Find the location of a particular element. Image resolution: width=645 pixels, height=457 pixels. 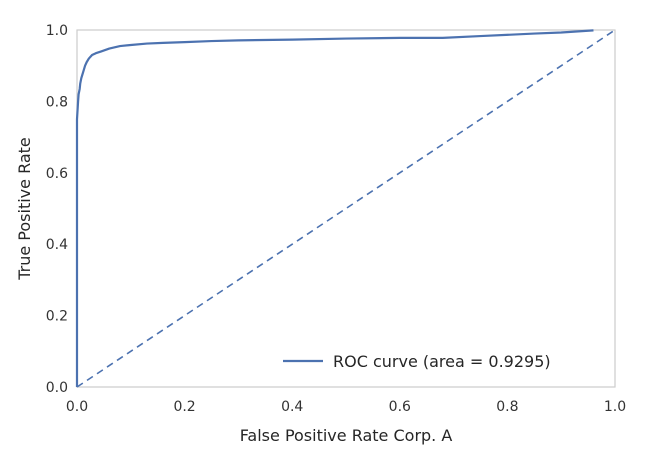

y-tick-label: 0.8 is located at coordinates (57, 102).